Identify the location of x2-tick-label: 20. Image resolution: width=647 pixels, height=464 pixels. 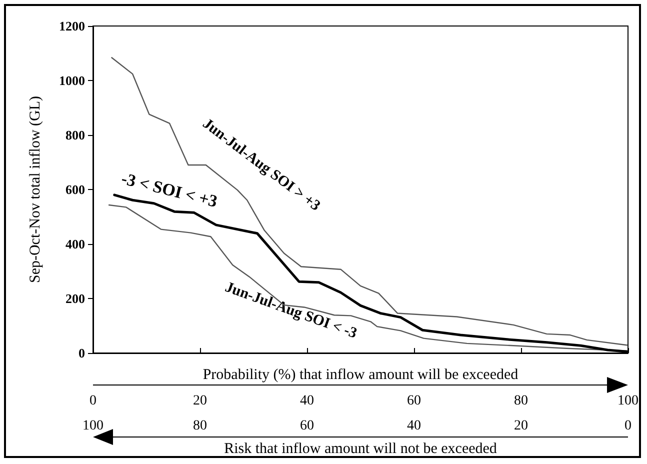
(521, 426).